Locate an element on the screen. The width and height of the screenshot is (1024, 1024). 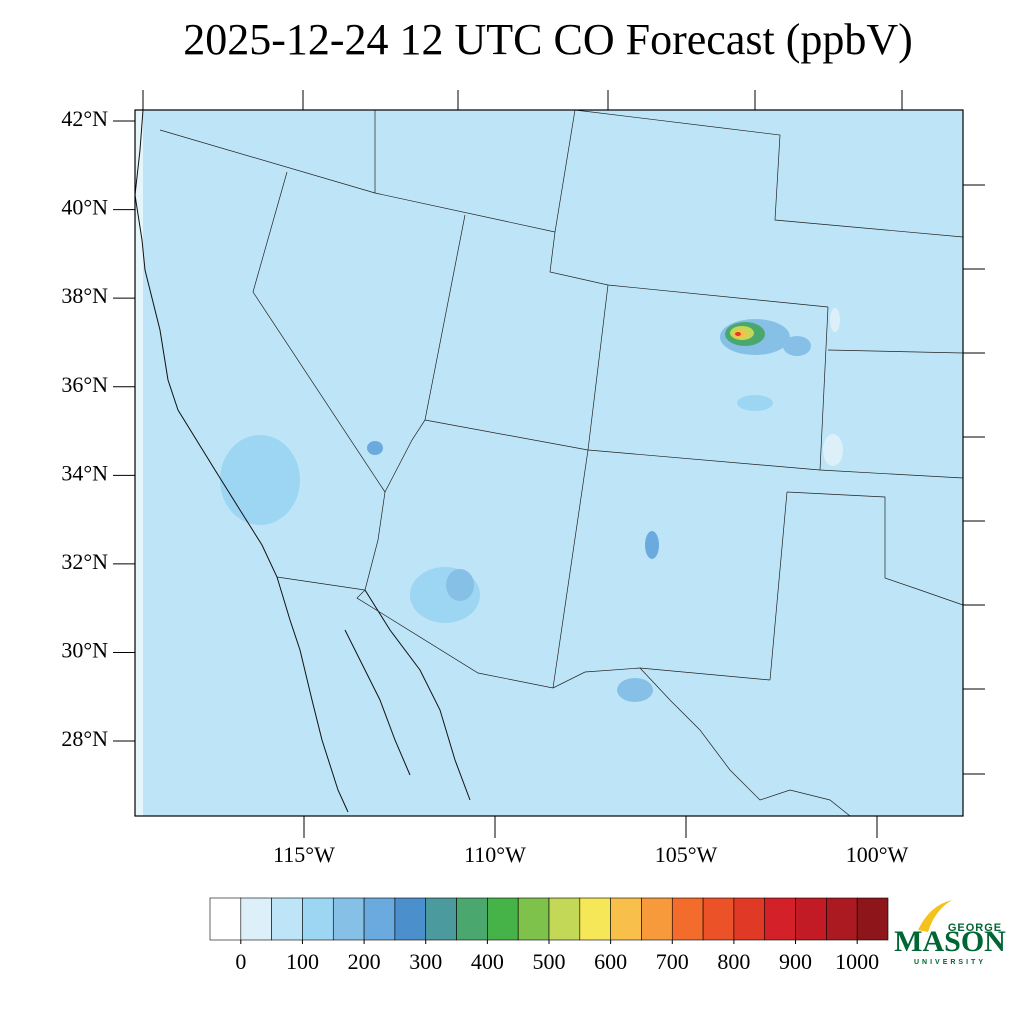
coastline is located at coordinates (241, 461).